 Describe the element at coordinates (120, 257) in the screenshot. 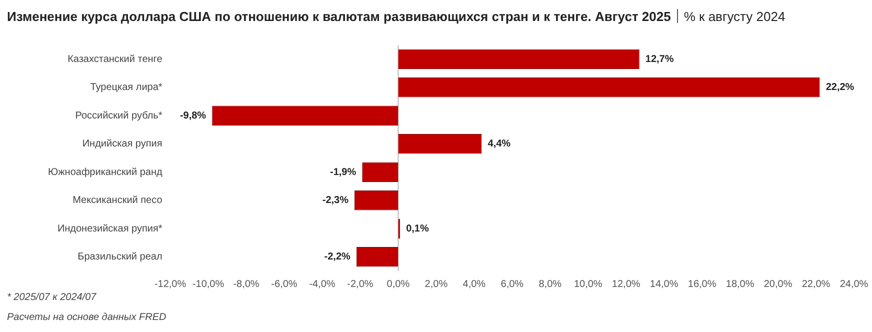

I see `y-tick-label: Бразильский реал` at that location.